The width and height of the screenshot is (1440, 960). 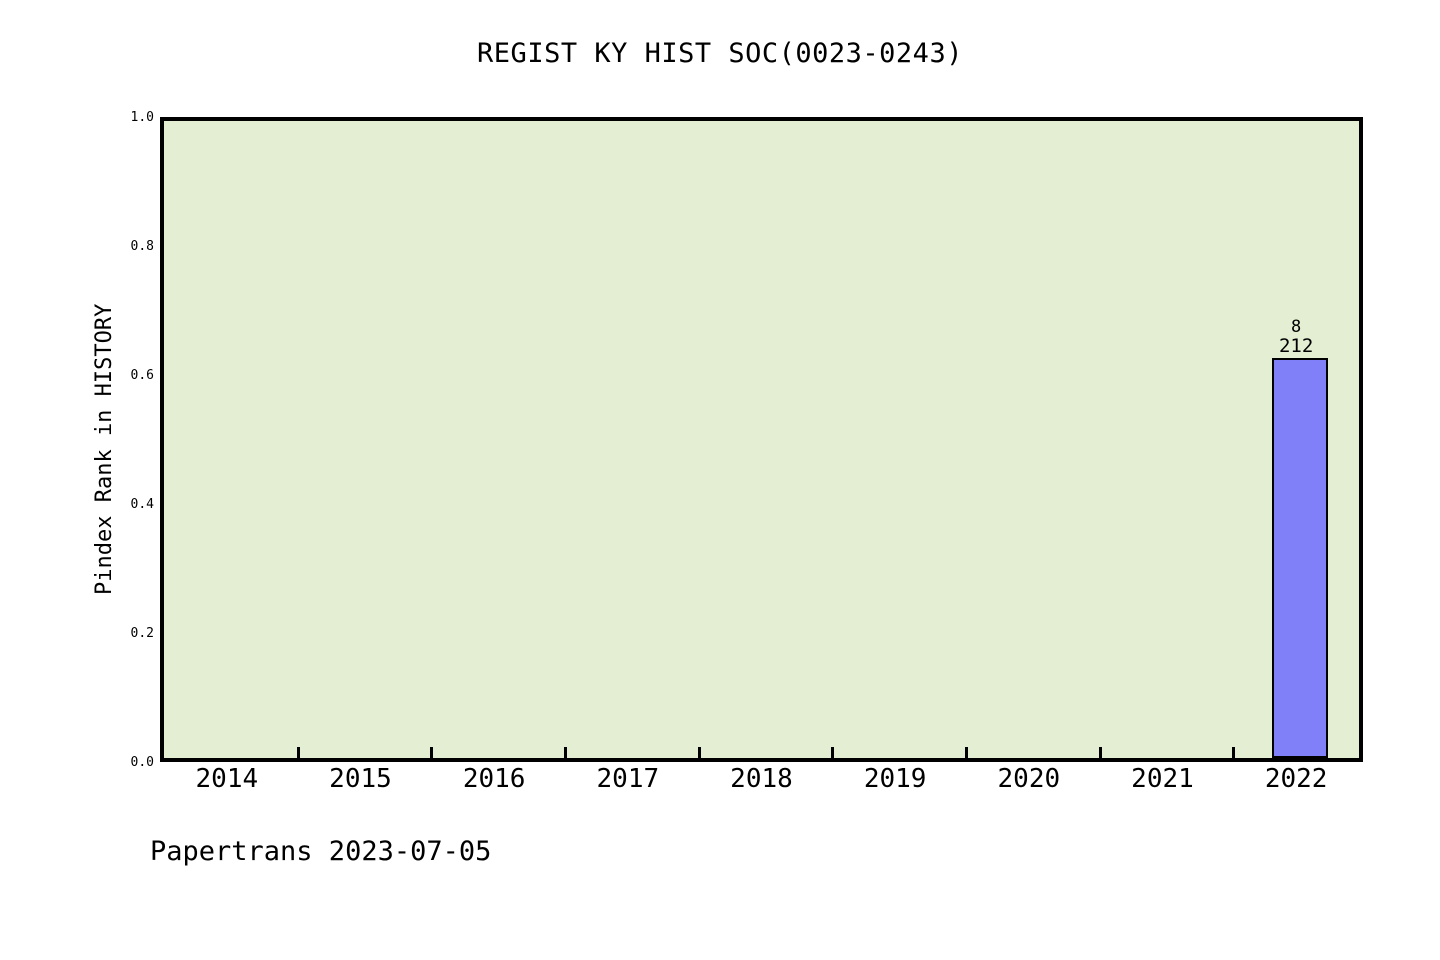 What do you see at coordinates (1162, 779) in the screenshot?
I see `x-axis-tick-label: 2021` at bounding box center [1162, 779].